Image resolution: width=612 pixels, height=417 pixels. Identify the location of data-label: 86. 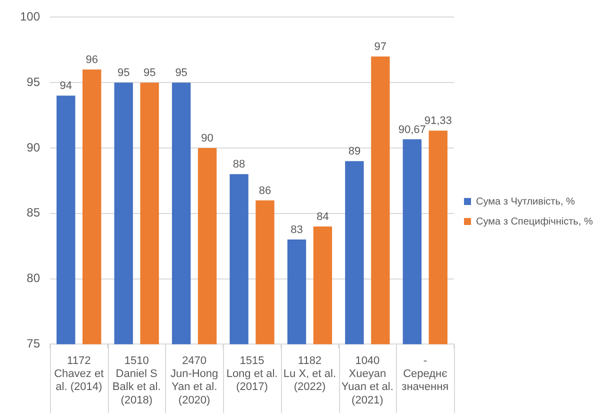
(265, 190).